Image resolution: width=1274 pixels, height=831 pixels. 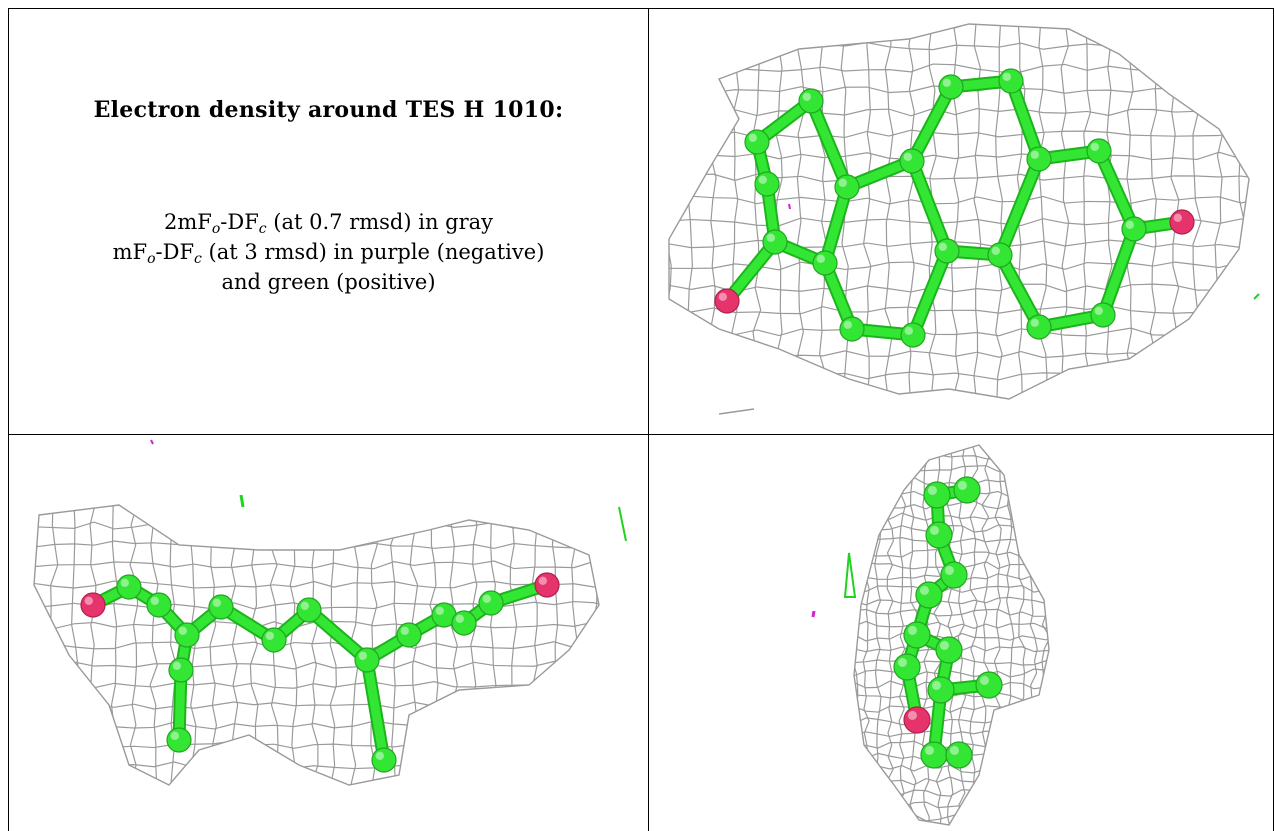 What do you see at coordinates (789, 206) in the screenshot?
I see `negative-density-blob` at bounding box center [789, 206].